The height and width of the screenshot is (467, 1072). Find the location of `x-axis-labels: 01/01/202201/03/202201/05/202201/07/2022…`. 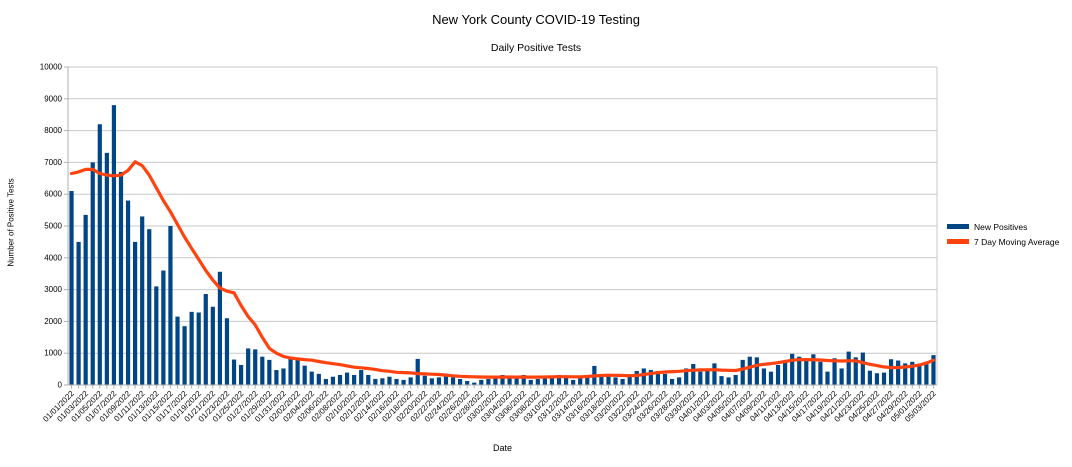

x-axis-labels: 01/01/202201/03/202201/05/202201/07/2022… is located at coordinates (489, 406).